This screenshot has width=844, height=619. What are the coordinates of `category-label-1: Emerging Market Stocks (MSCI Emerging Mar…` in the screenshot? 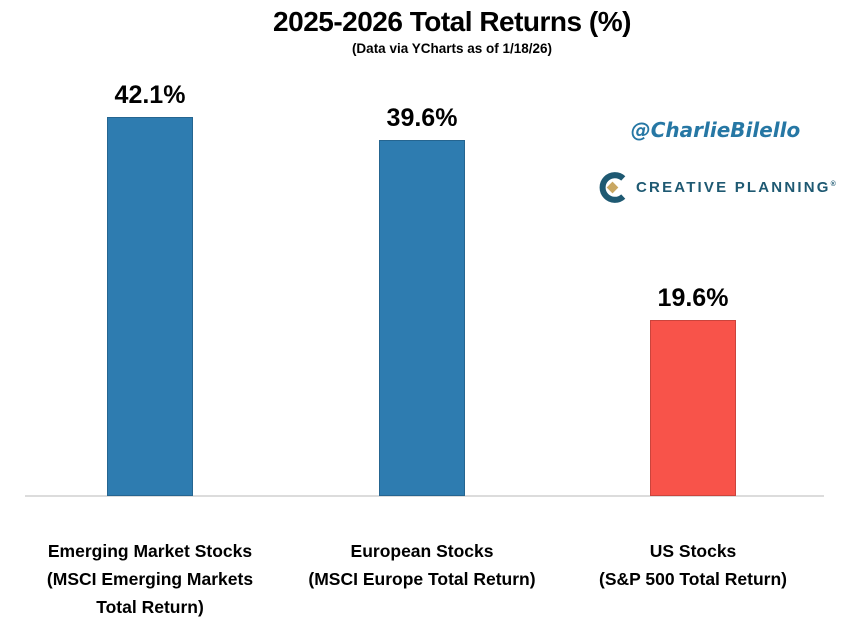 It's located at (150, 579).